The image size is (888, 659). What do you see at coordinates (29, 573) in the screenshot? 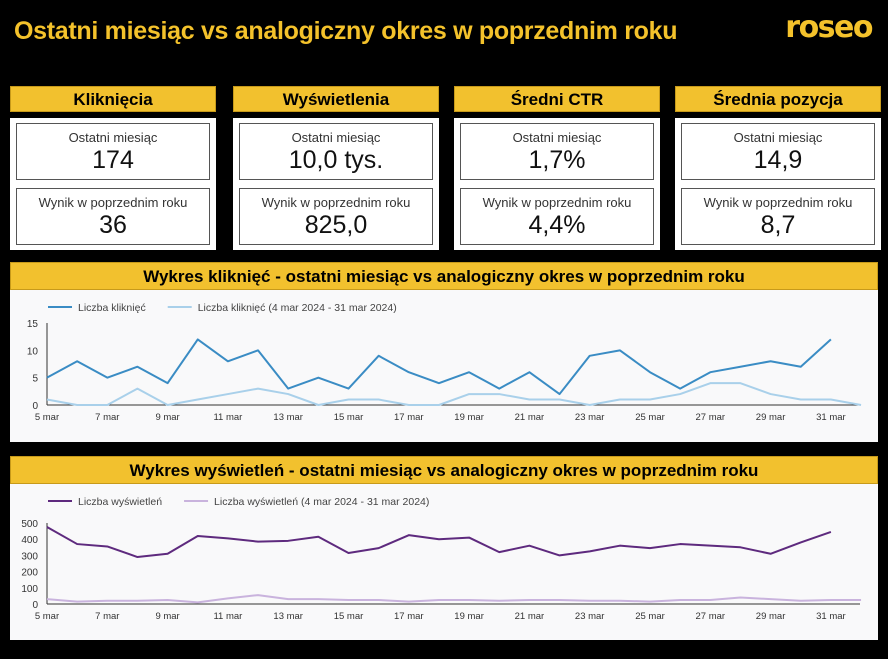
I see `y-tick-label: 200` at bounding box center [29, 573].